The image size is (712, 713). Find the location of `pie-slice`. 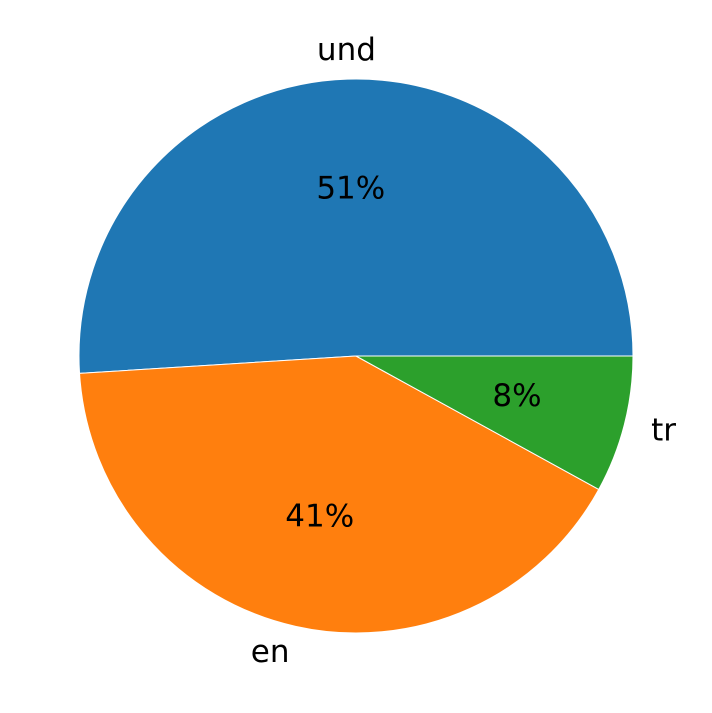

pie-slice is located at coordinates (494, 423).